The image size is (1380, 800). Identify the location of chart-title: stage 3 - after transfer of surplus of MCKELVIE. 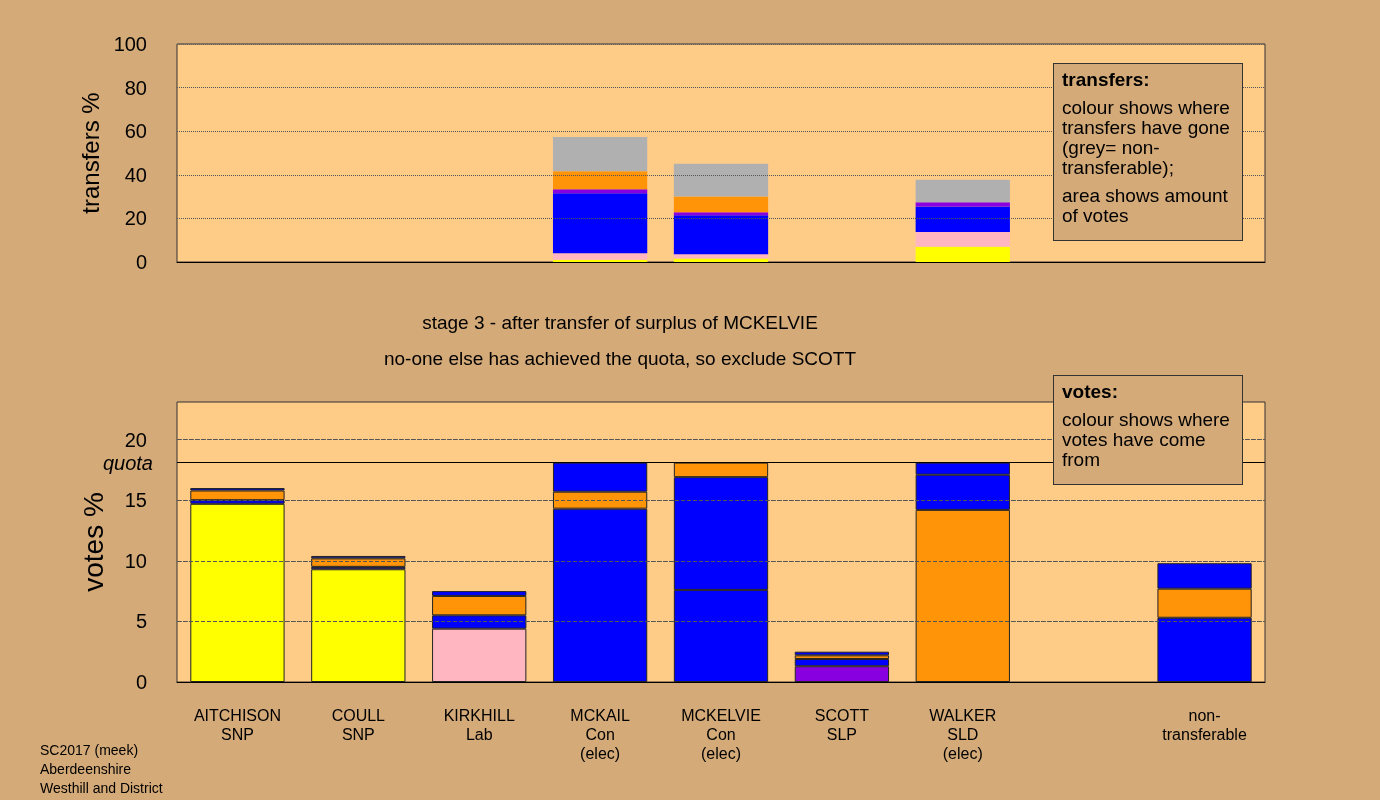
(620, 322).